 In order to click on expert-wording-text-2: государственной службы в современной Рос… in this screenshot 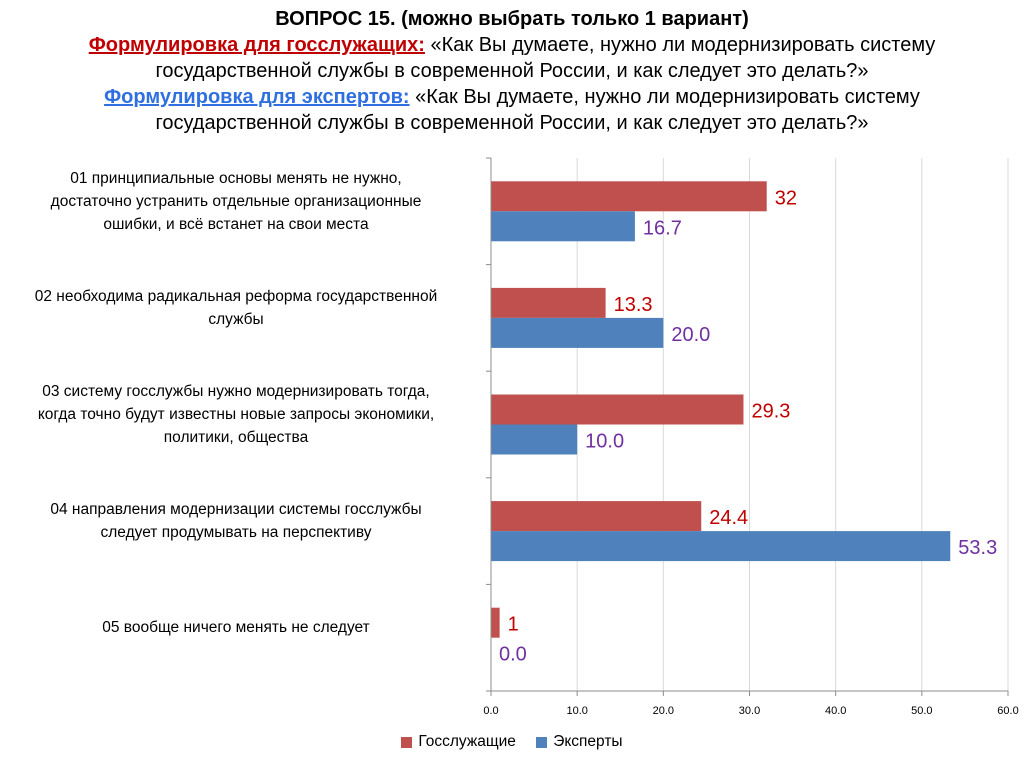, I will do `click(512, 123)`.